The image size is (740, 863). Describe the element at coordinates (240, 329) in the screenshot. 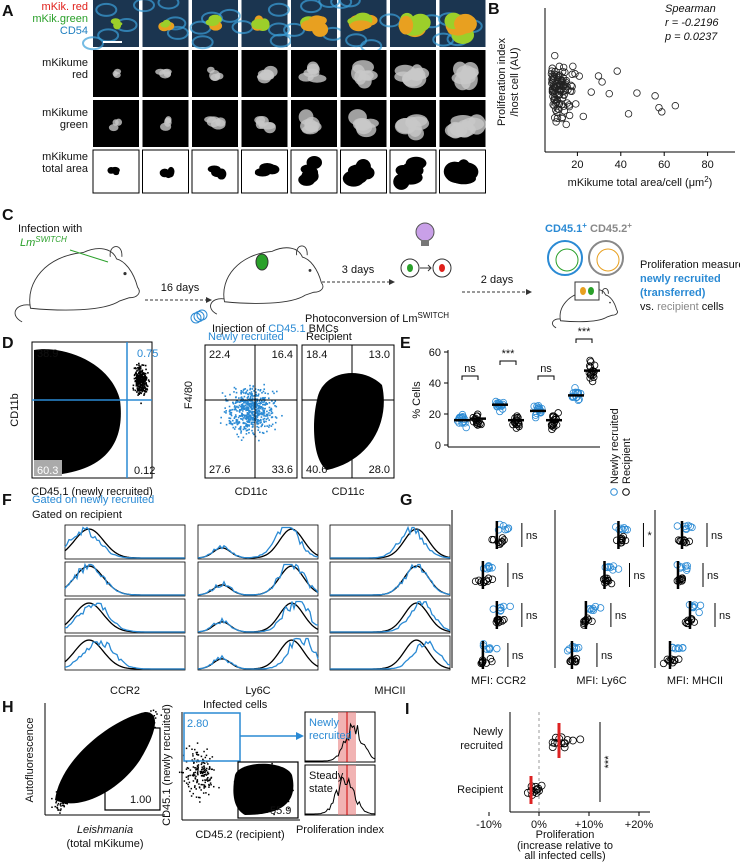

I see `label-part: Injection of` at that location.